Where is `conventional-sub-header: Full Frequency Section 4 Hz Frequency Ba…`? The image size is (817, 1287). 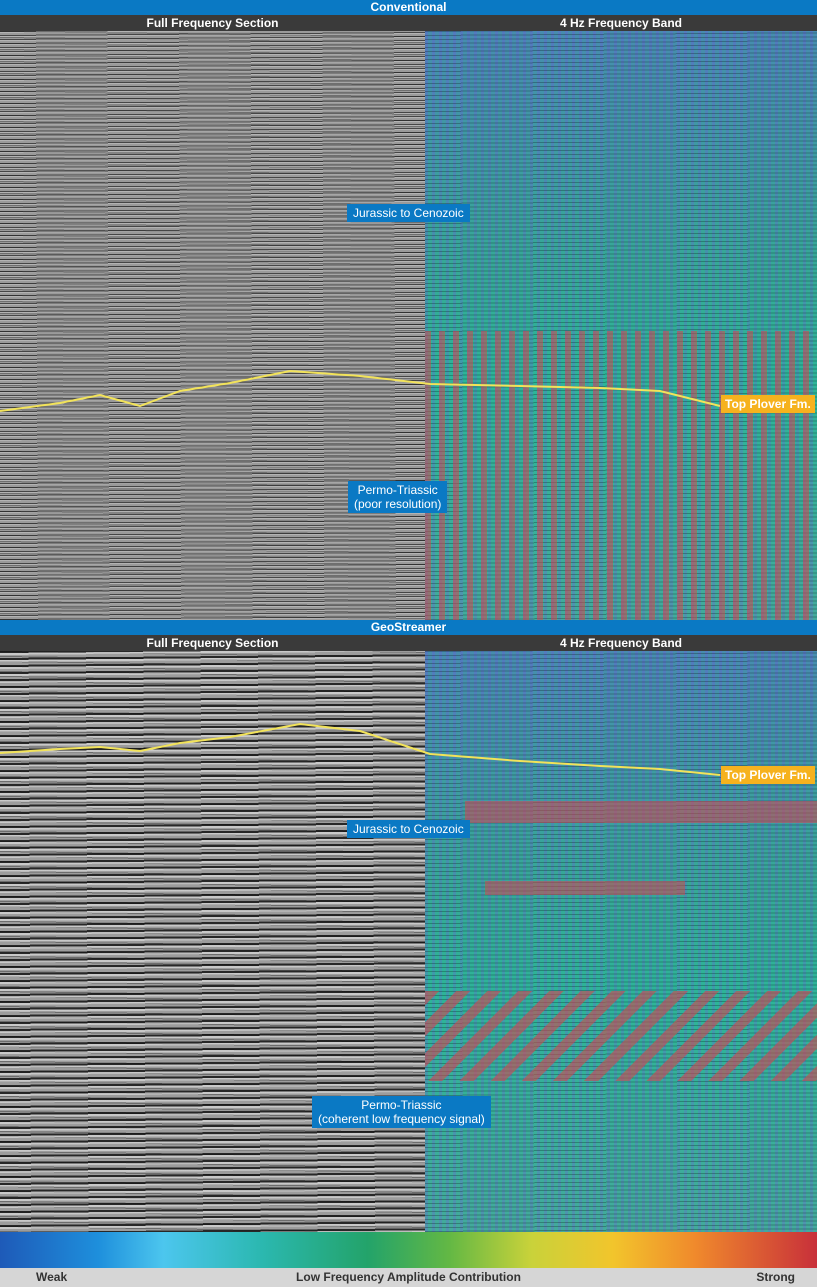 conventional-sub-header: Full Frequency Section 4 Hz Frequency Ba… is located at coordinates (408, 23).